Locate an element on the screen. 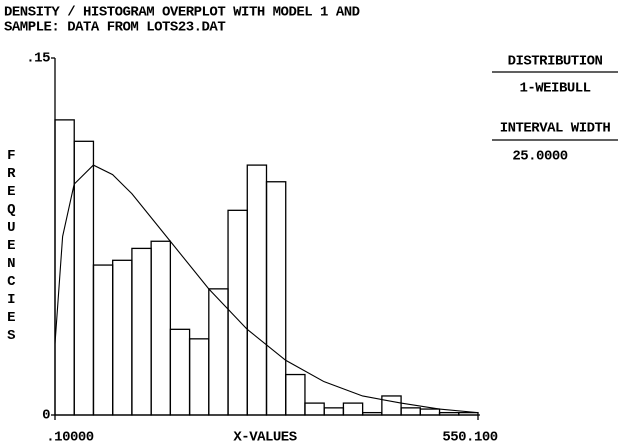 This screenshot has height=448, width=635. y-tick-label: 0 is located at coordinates (46, 416).